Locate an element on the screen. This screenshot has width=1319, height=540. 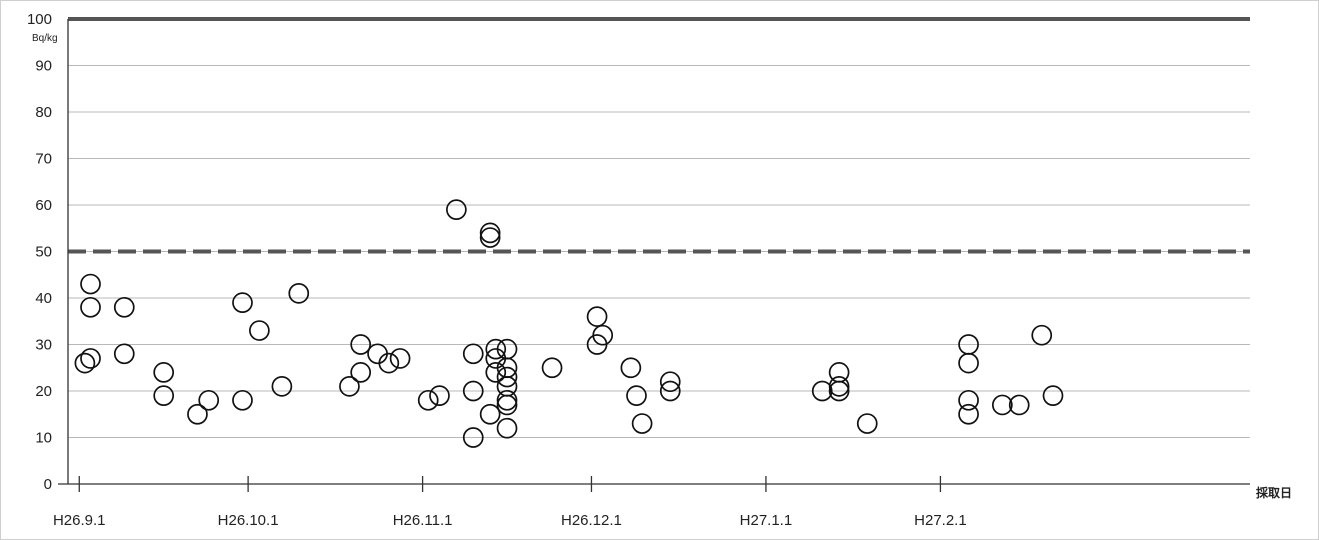
x-tick-label-2: H26.11.1 is located at coordinates (423, 520).